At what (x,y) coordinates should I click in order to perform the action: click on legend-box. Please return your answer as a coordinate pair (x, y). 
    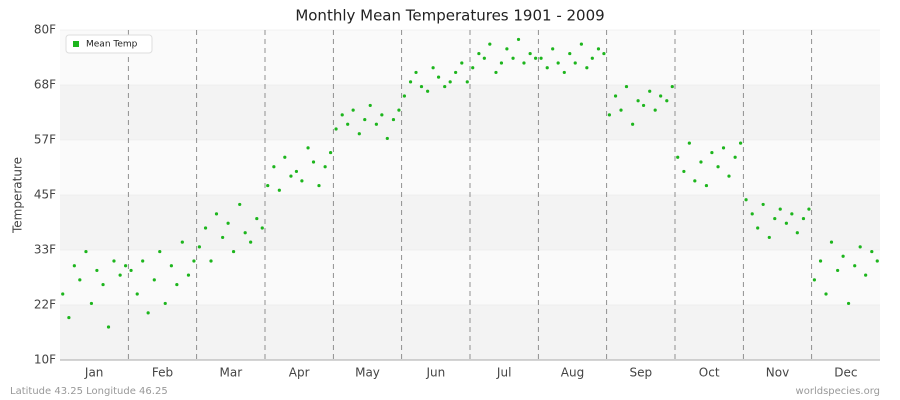
    Looking at the image, I should click on (109, 44).